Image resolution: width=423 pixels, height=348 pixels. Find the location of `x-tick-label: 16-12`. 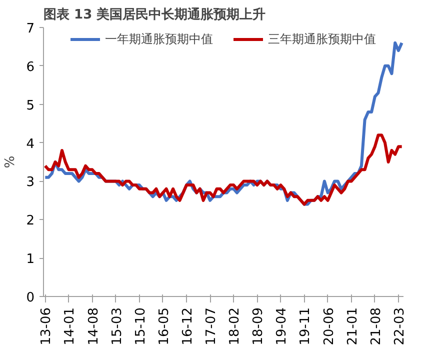

x-tick-label: 16-12 is located at coordinates (188, 326).